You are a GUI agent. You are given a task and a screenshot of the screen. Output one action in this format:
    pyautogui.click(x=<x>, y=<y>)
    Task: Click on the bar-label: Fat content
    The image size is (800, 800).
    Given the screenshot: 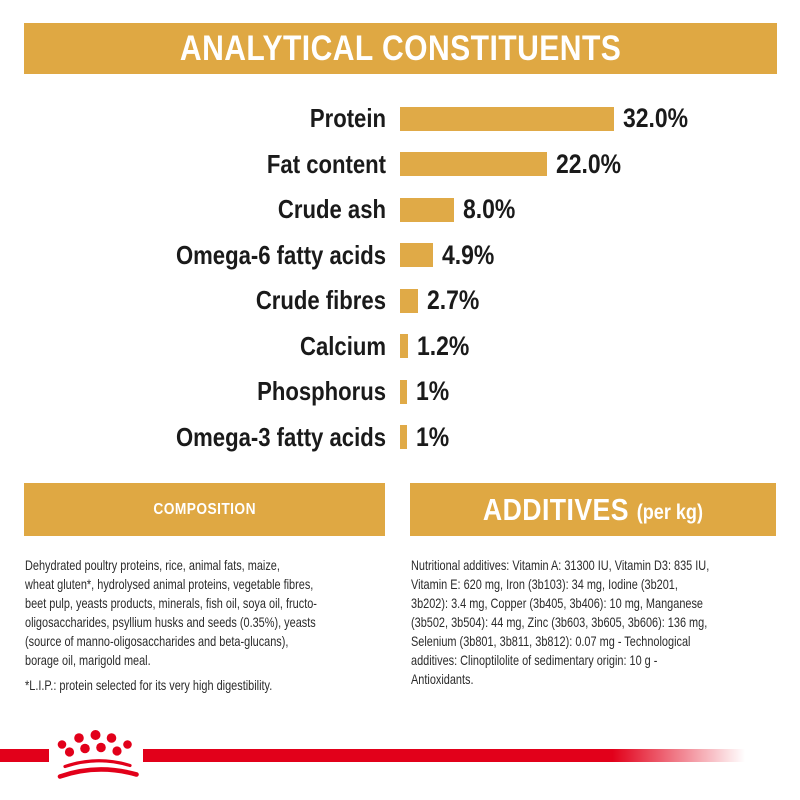 What is the action you would take?
    pyautogui.click(x=326, y=163)
    